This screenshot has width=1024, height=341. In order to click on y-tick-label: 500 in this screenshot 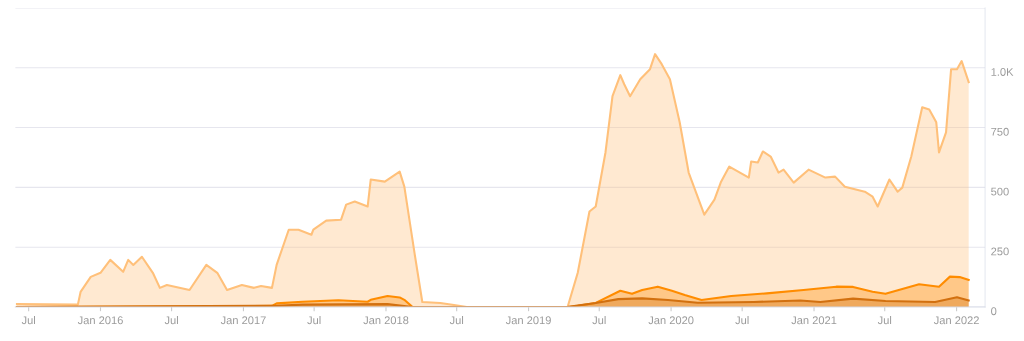, I will do `click(1000, 191)`.